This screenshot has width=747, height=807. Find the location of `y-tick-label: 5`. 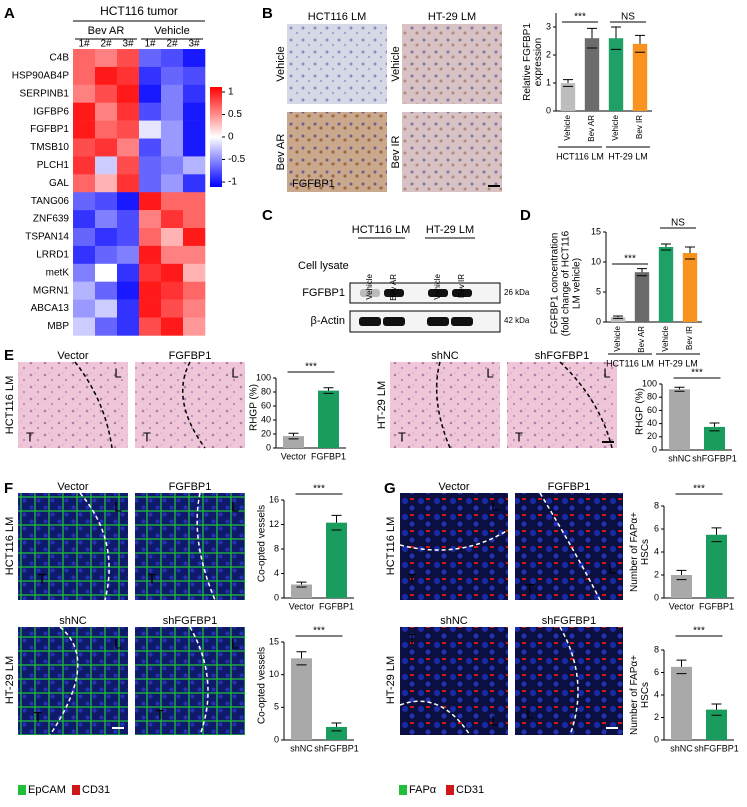

y-tick-label: 5 is located at coordinates (598, 291).